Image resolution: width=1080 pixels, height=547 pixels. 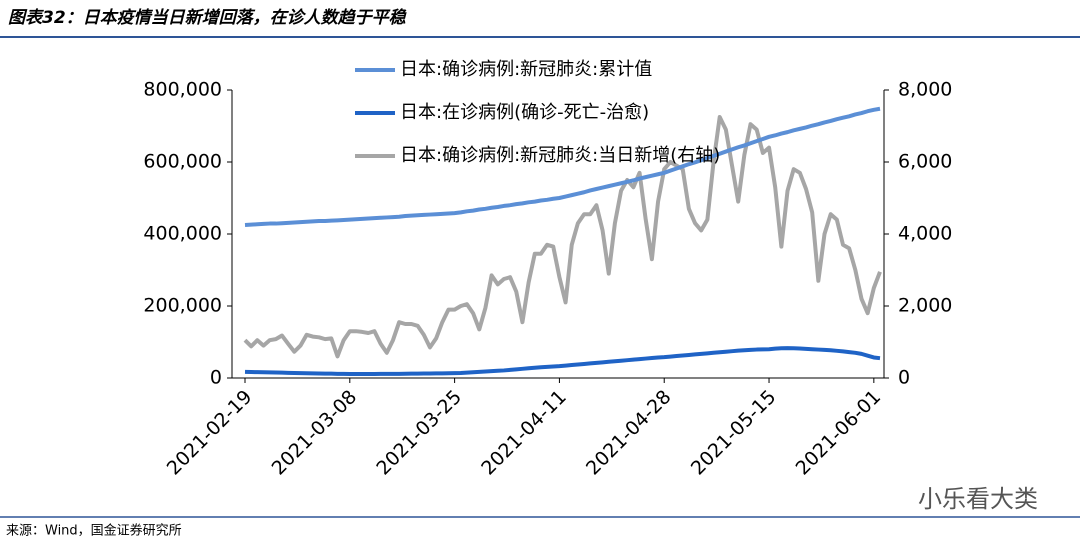 I want to click on chart-title: 图表32：日本疫情当日新增回落，在诊人数趋于平稳, so click(x=208, y=18).